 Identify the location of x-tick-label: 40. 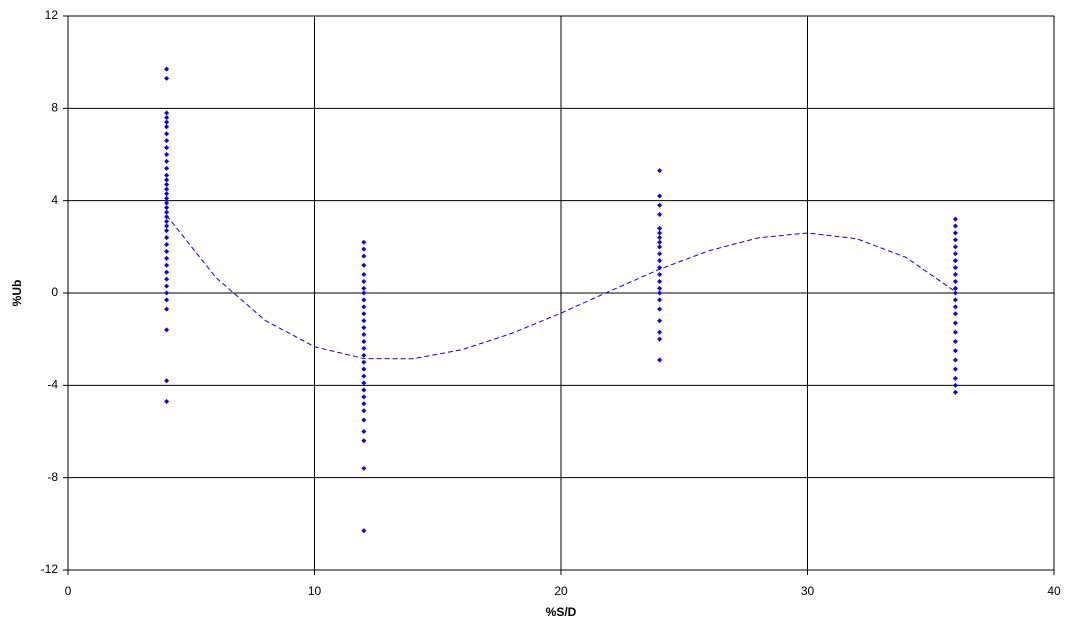
(1054, 591).